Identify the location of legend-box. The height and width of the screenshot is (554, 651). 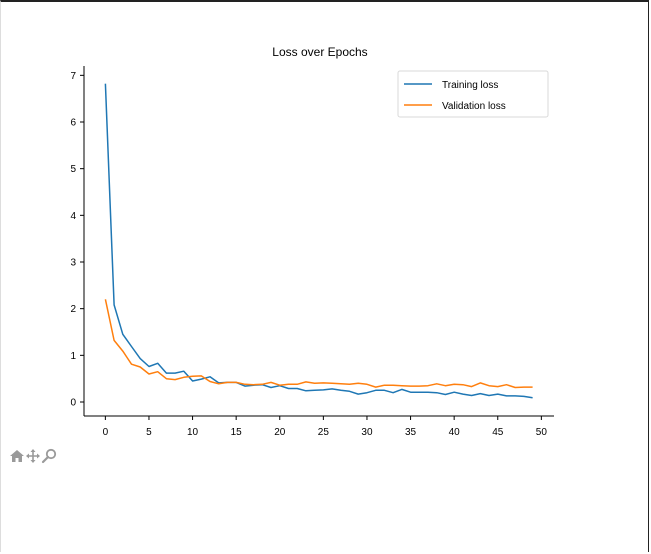
(473, 94).